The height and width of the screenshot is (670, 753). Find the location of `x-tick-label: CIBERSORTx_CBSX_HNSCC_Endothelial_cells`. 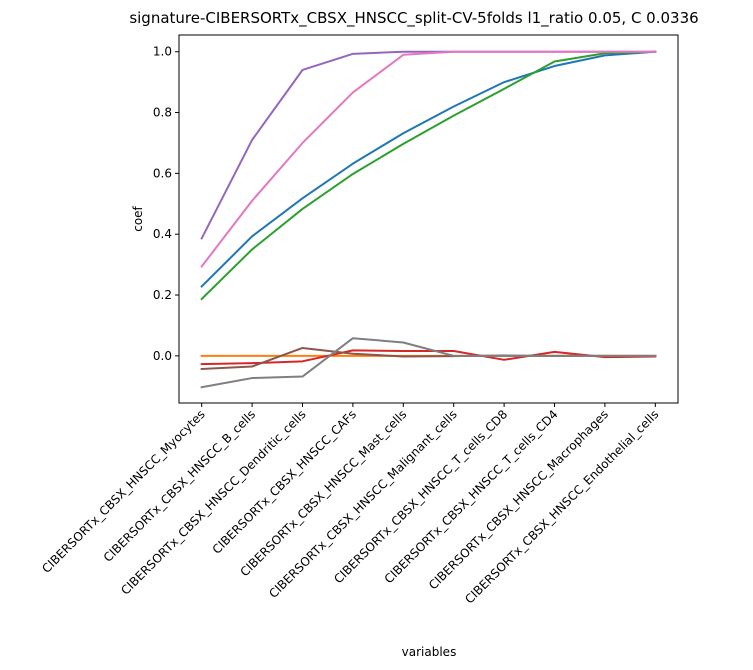

x-tick-label: CIBERSORTx_CBSX_HNSCC_Endothelial_cells is located at coordinates (561, 506).